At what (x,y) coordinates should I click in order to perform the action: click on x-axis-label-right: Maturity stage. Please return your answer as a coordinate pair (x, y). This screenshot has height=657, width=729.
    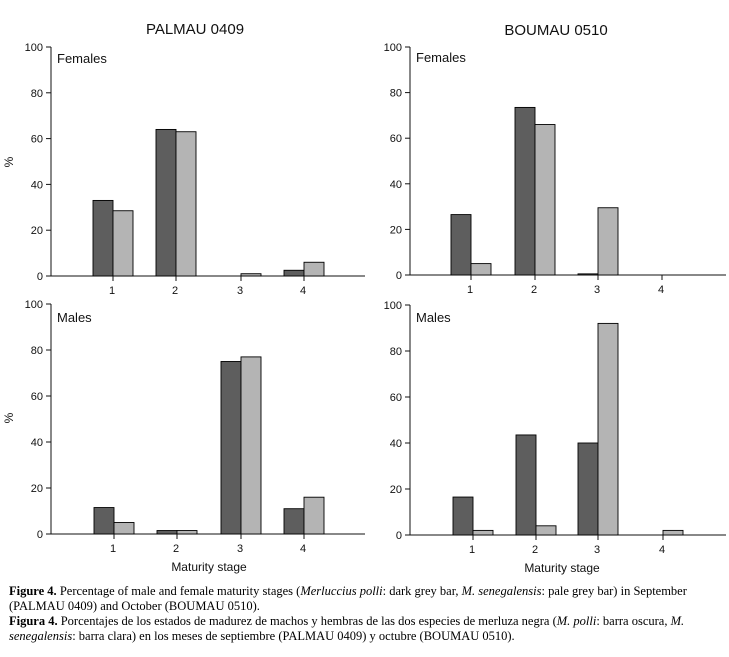
    Looking at the image, I should click on (562, 568).